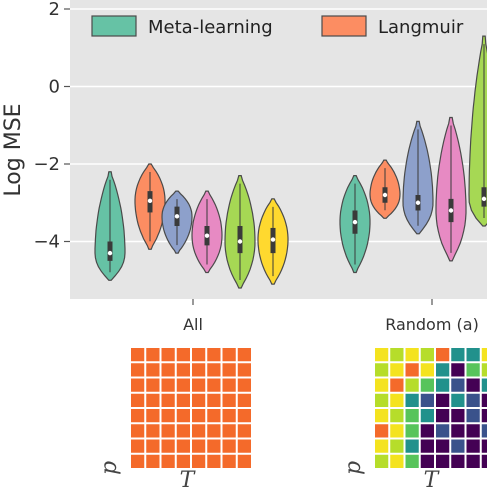 The width and height of the screenshot is (487, 487). Describe the element at coordinates (421, 27) in the screenshot. I see `legend-label: Langmuir` at that location.